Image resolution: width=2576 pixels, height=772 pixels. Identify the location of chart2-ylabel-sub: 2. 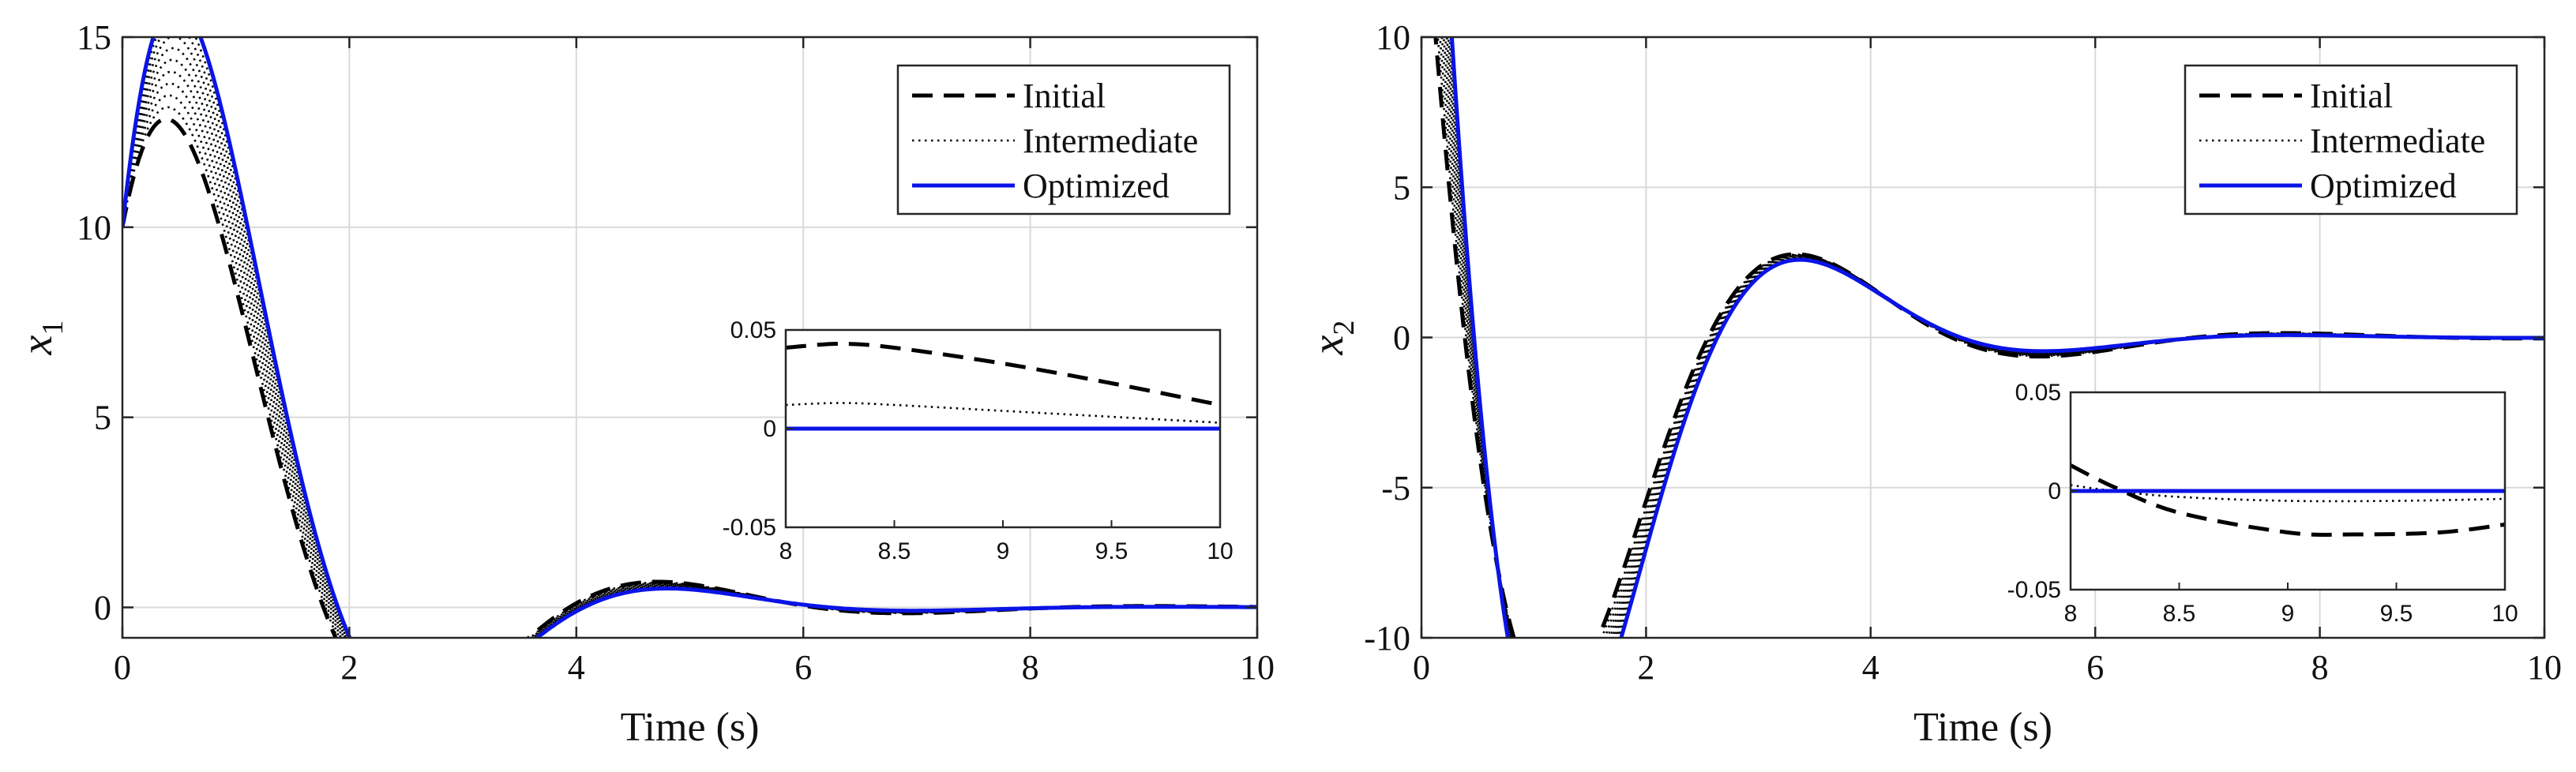
(1344, 327).